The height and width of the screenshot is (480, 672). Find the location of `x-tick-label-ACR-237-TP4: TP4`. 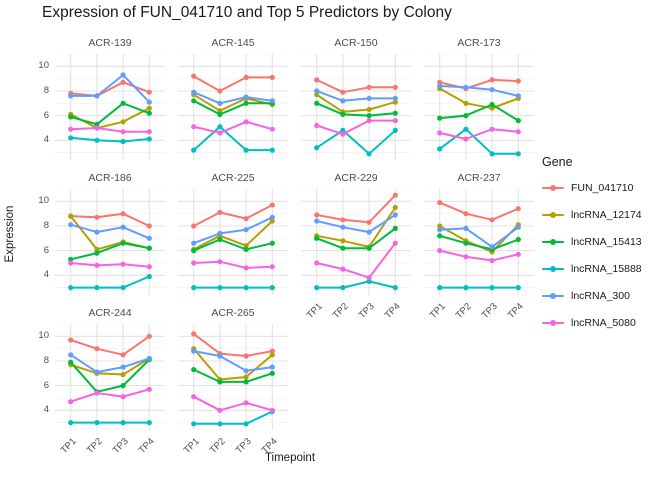

x-tick-label-ACR-237-TP4: TP4 is located at coordinates (516, 311).